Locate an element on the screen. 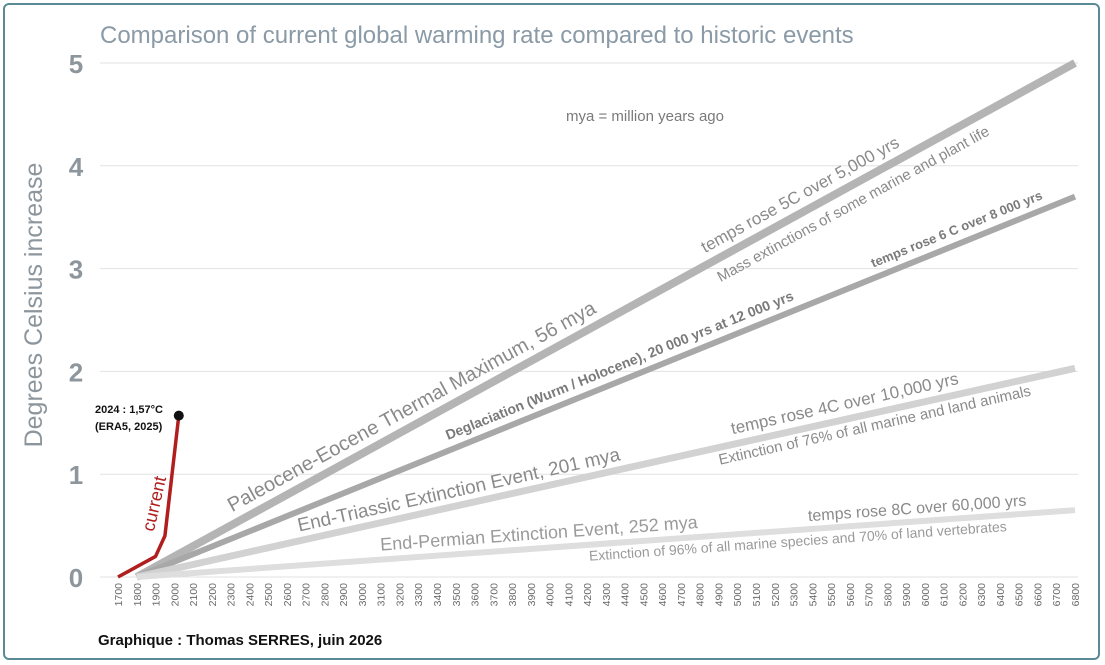  x-tick-label: 4800 is located at coordinates (701, 595).